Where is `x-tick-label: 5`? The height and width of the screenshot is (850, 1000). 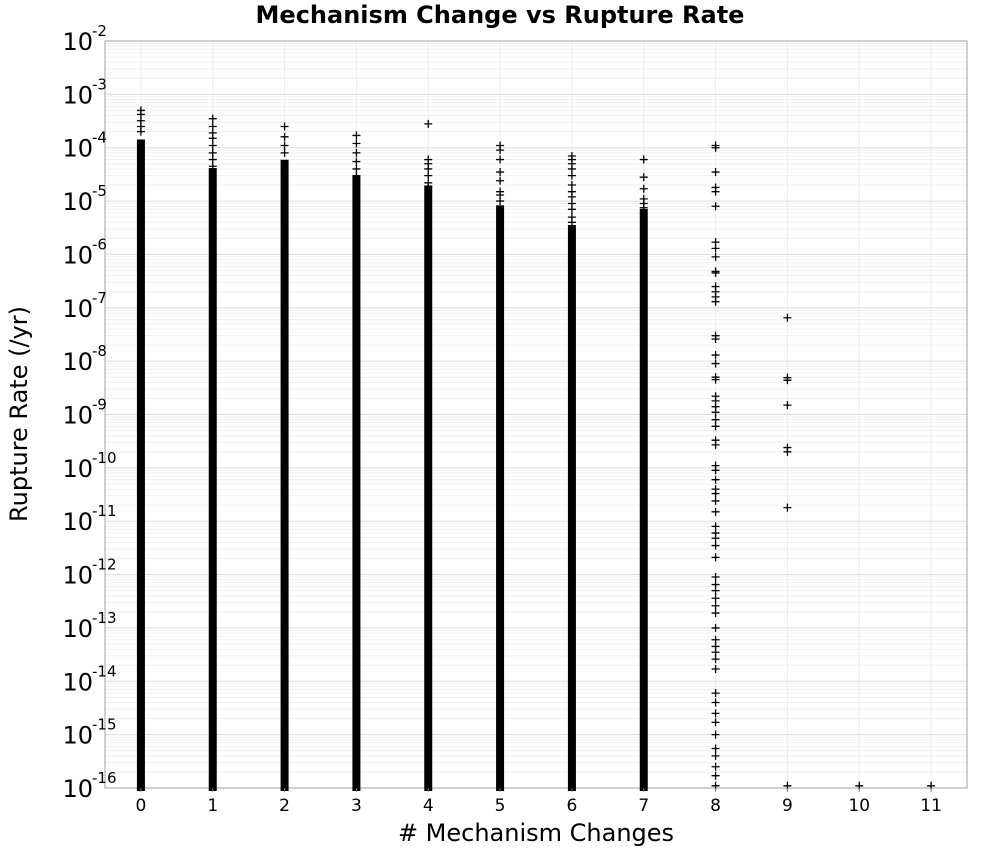 x-tick-label: 5 is located at coordinates (500, 806).